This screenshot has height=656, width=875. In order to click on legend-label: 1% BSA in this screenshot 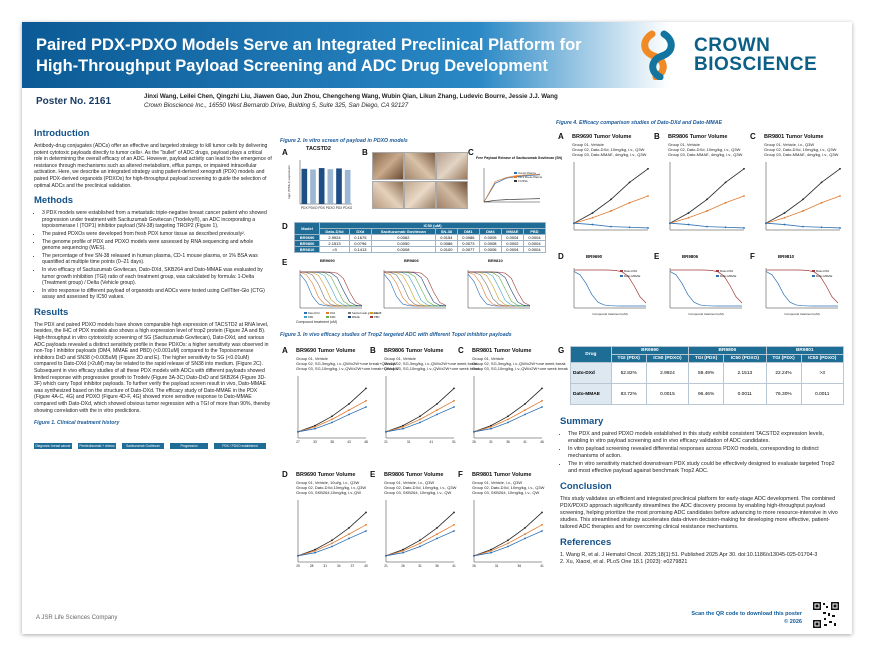, I will do `click(523, 181)`.